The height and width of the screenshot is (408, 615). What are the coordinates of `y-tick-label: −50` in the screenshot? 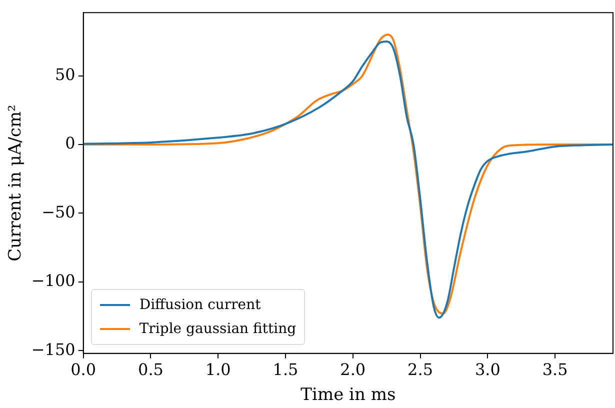 It's located at (59, 212).